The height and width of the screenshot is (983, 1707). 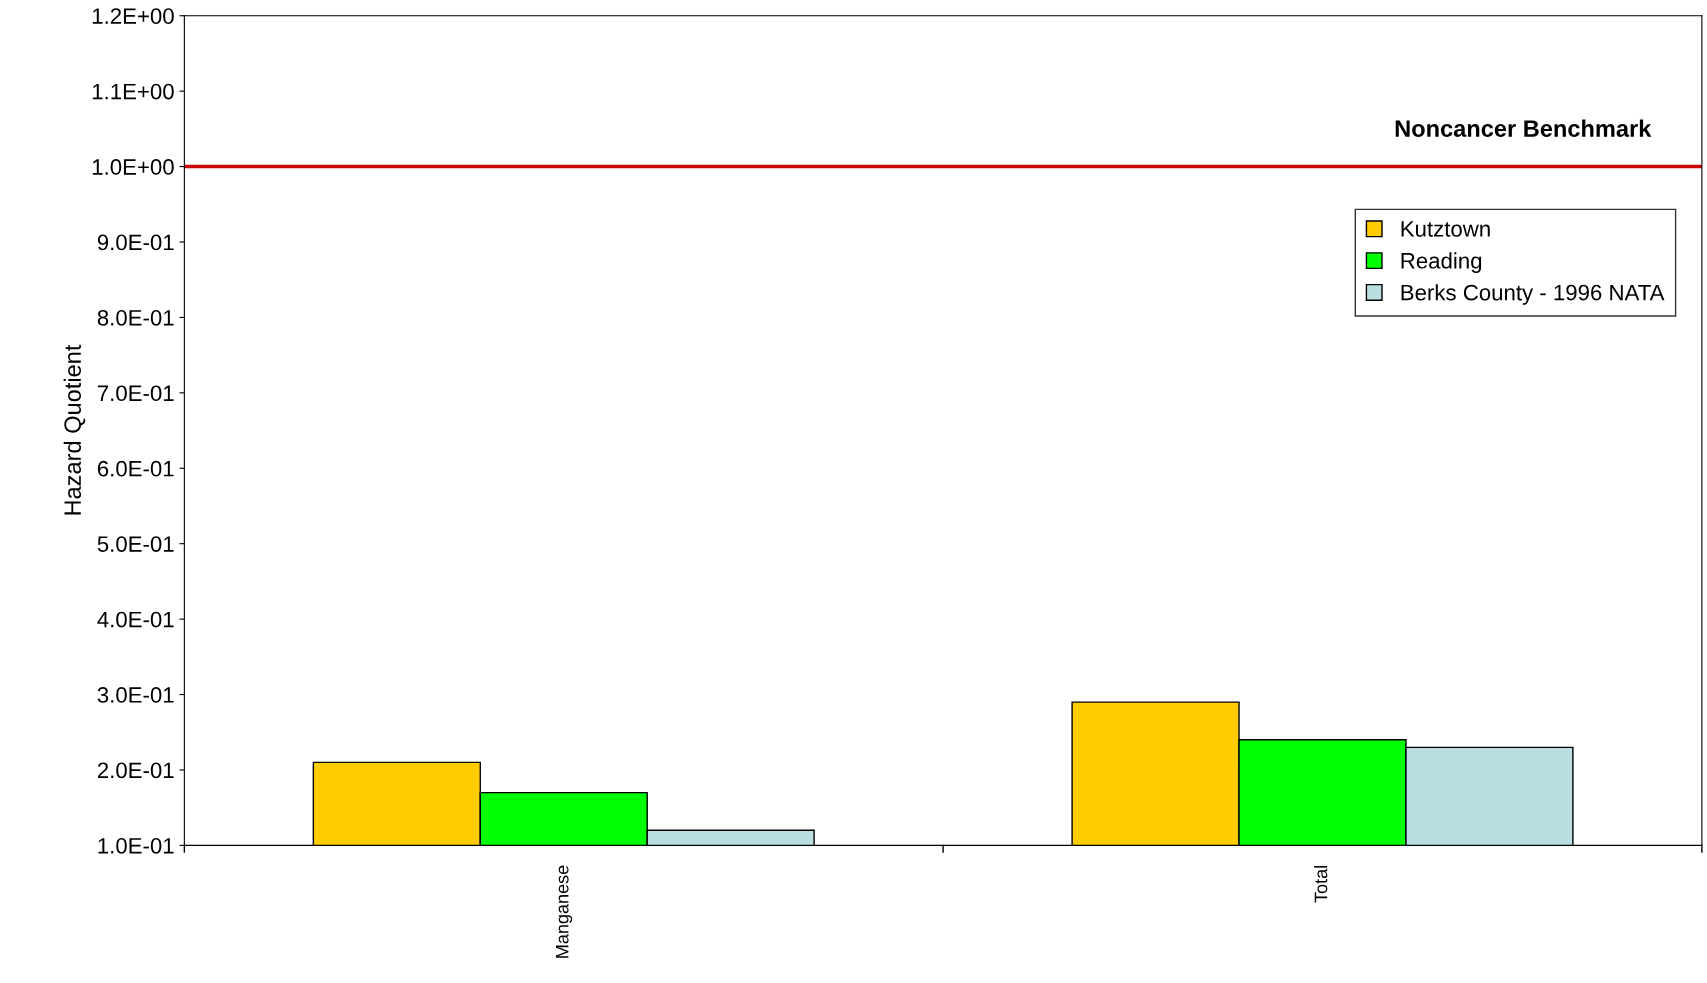 I want to click on x-tick-label: Manganese, so click(x=564, y=911).